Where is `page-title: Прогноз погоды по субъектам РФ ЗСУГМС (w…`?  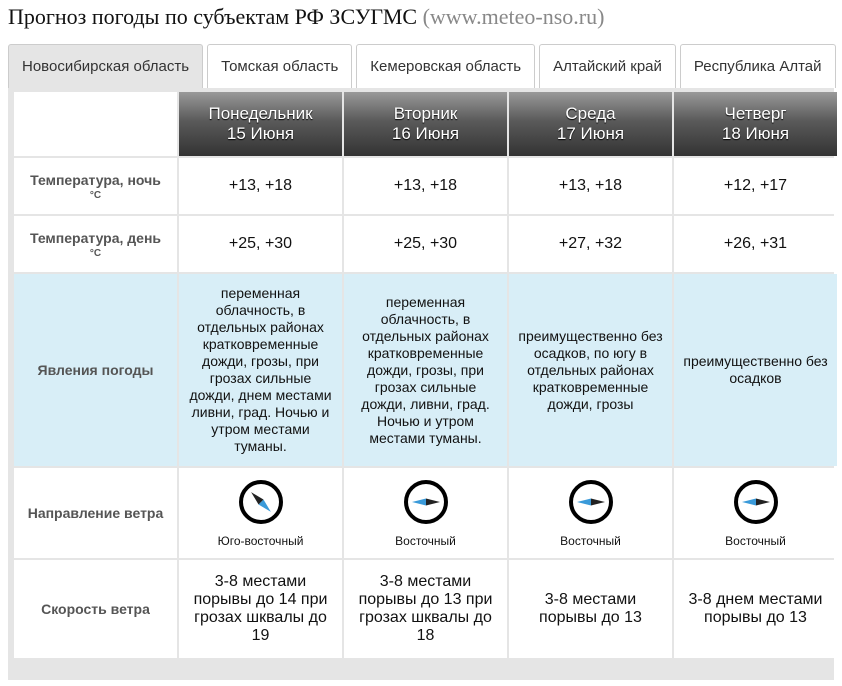
page-title: Прогноз погоды по субъектам РФ ЗСУГМС (w… is located at coordinates (306, 17).